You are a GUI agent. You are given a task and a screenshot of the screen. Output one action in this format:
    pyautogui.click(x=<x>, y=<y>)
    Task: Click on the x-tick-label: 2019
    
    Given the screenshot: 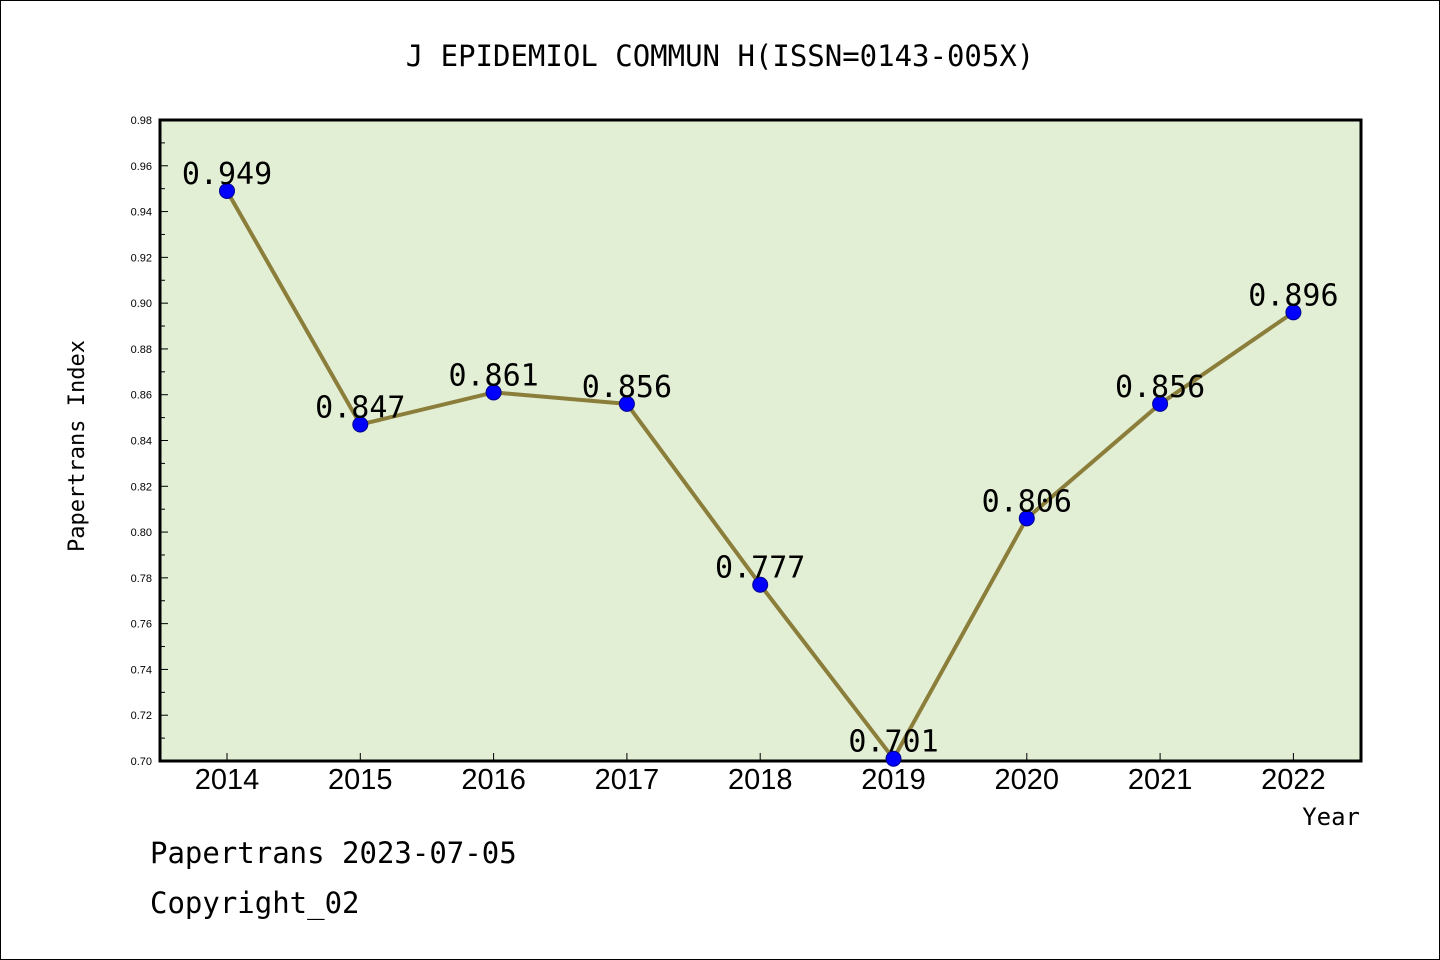 What is the action you would take?
    pyautogui.click(x=893, y=780)
    